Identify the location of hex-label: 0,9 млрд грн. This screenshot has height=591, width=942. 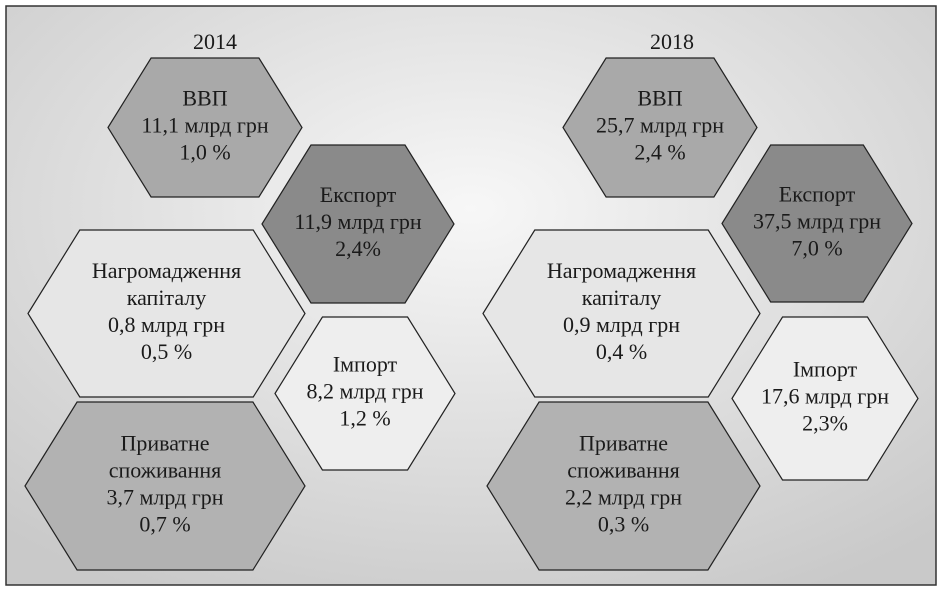
(621, 324).